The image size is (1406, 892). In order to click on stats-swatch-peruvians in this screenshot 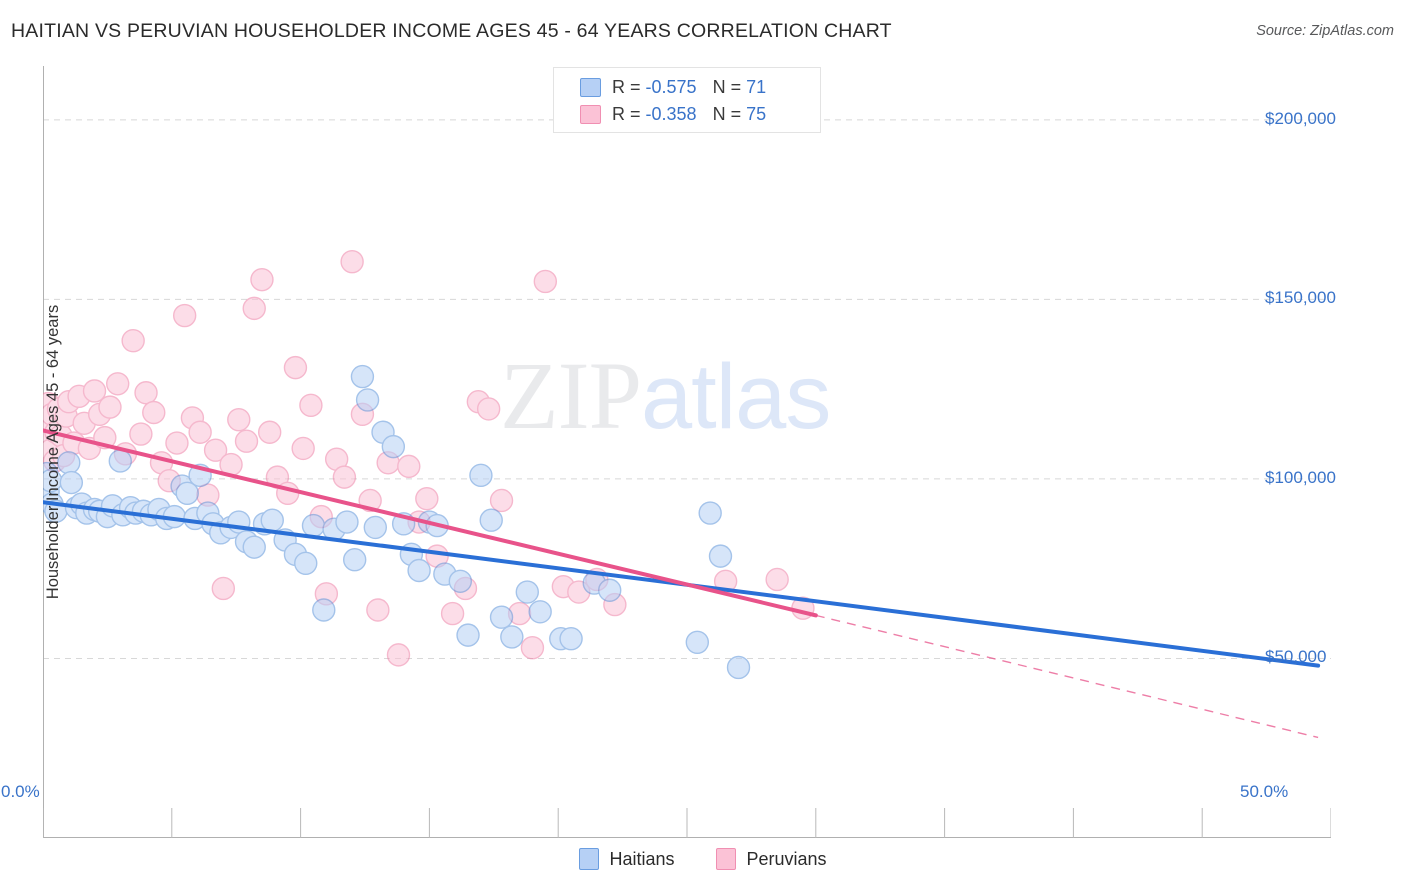, I will do `click(590, 114)`.